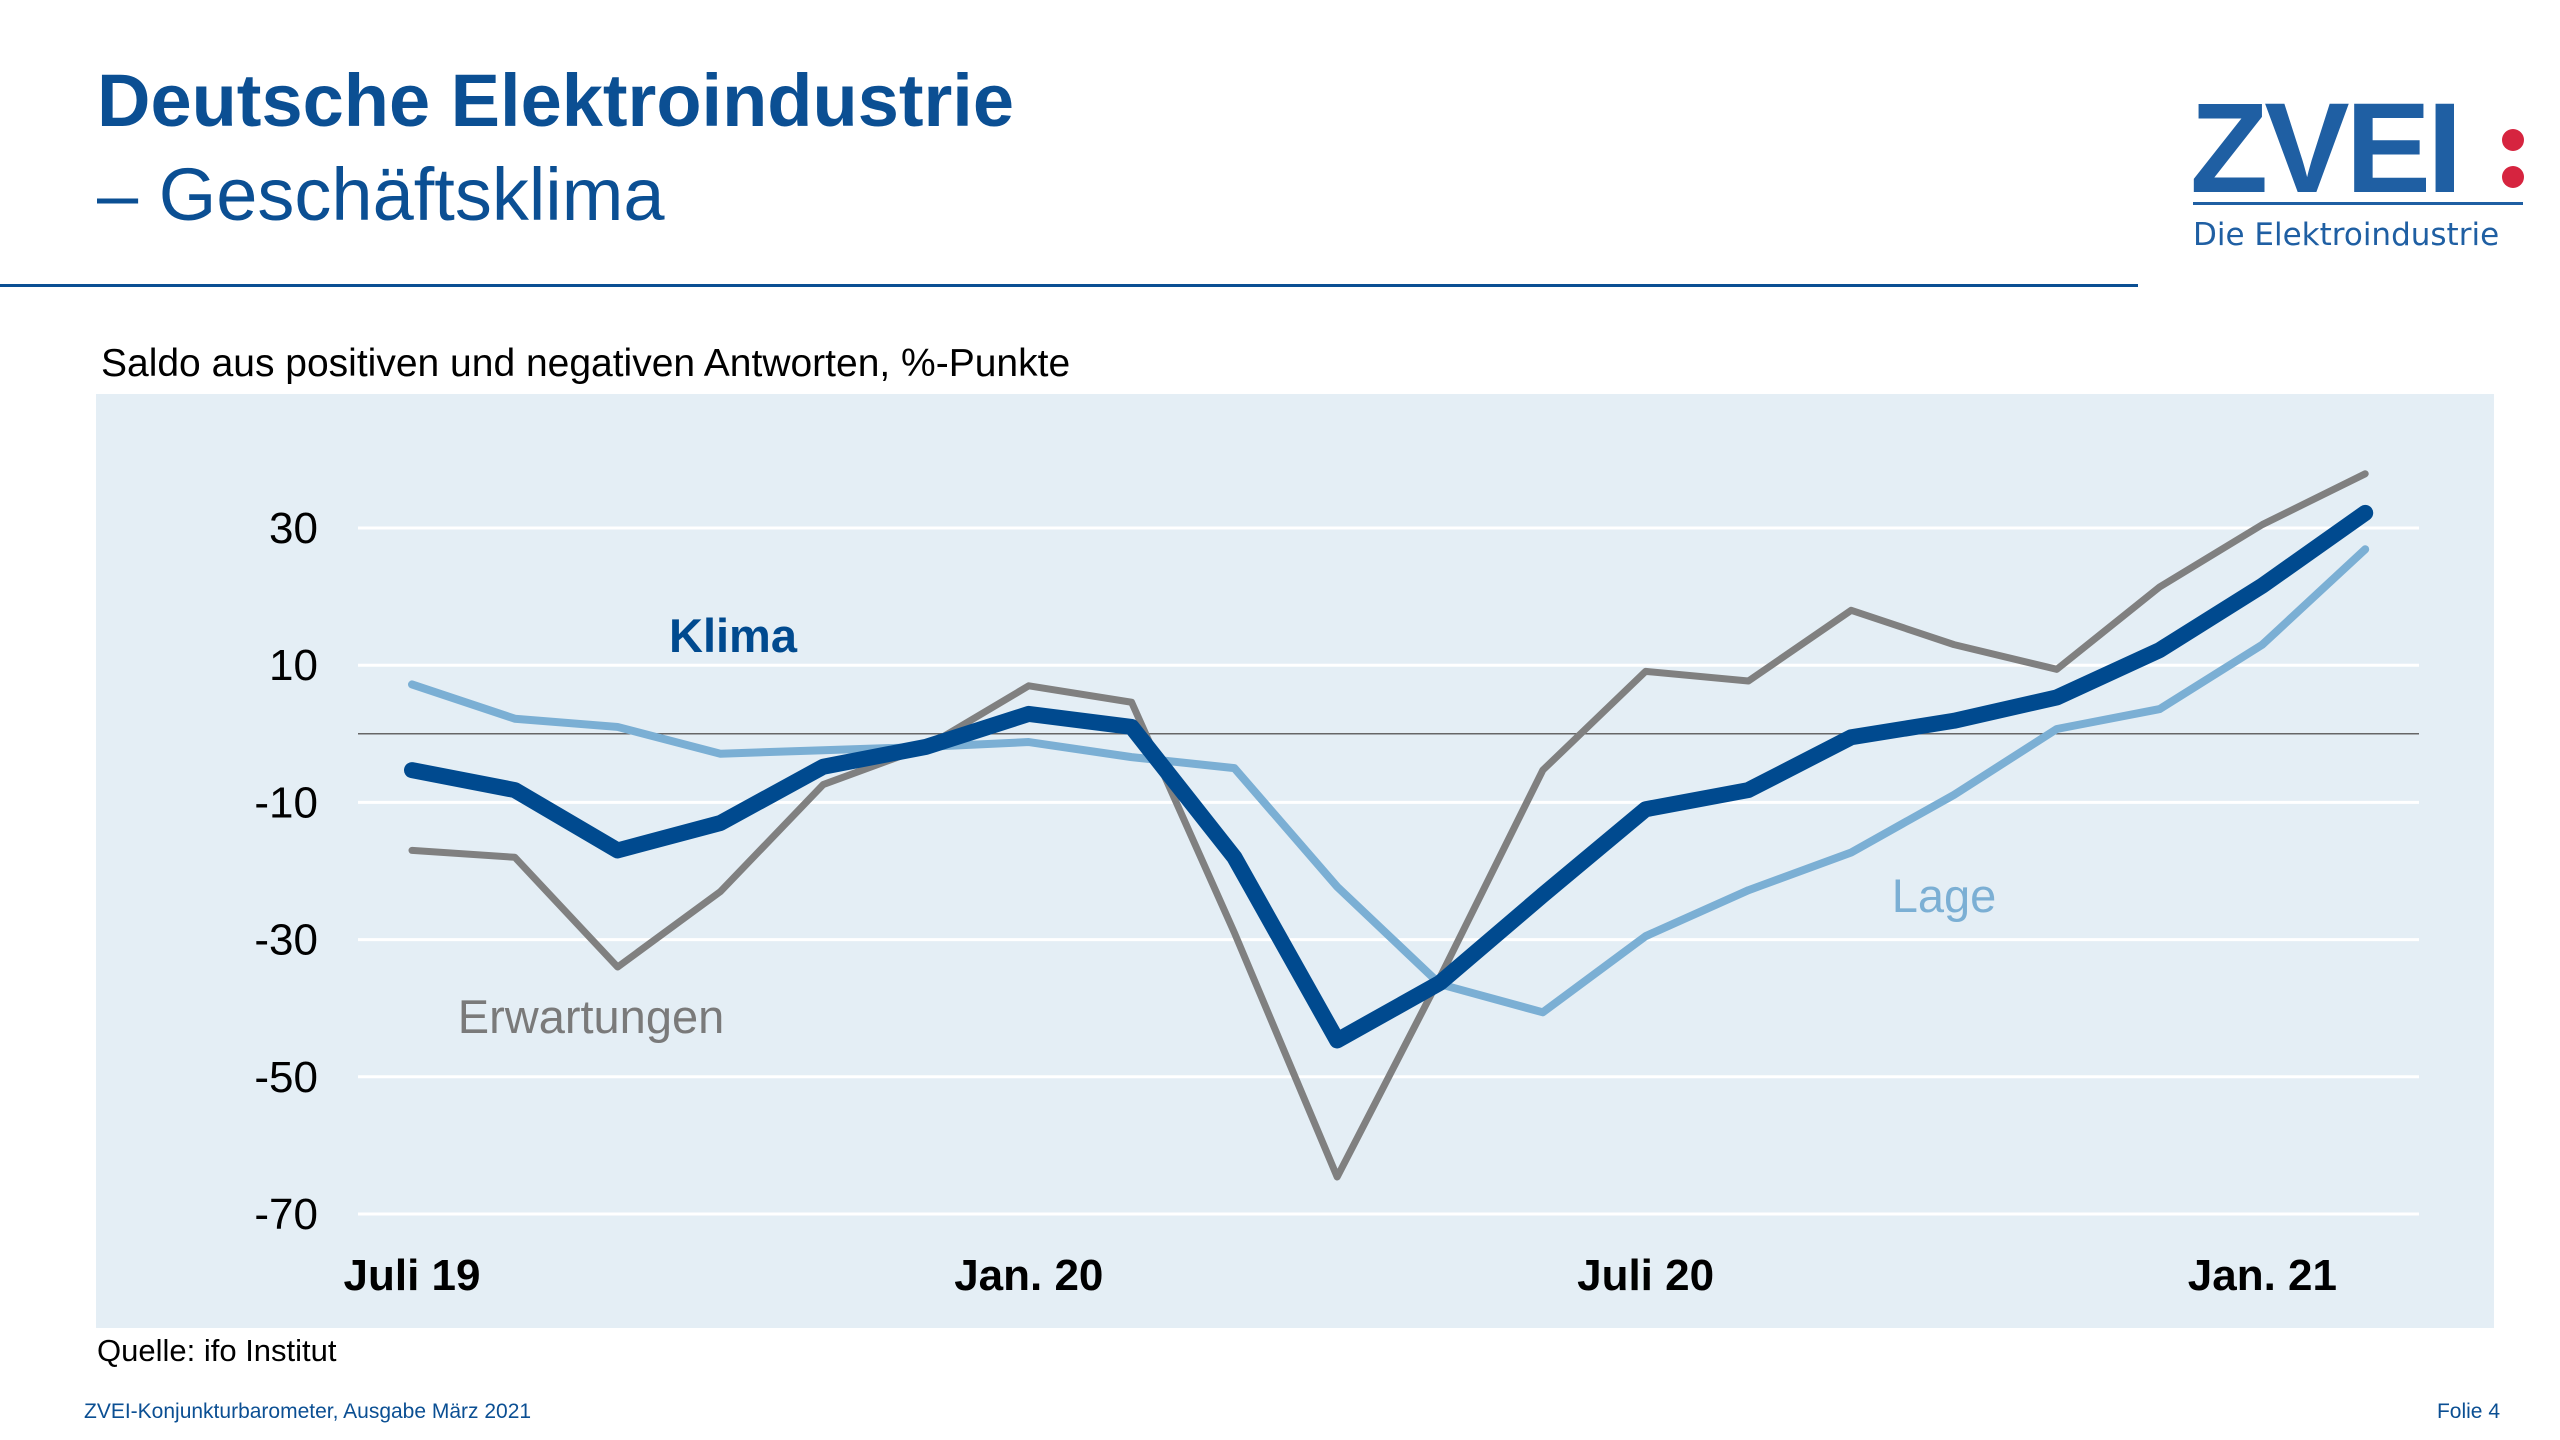 This screenshot has height=1440, width=2560. What do you see at coordinates (1028, 1275) in the screenshot?
I see `x-tick-label: Jan. 20` at bounding box center [1028, 1275].